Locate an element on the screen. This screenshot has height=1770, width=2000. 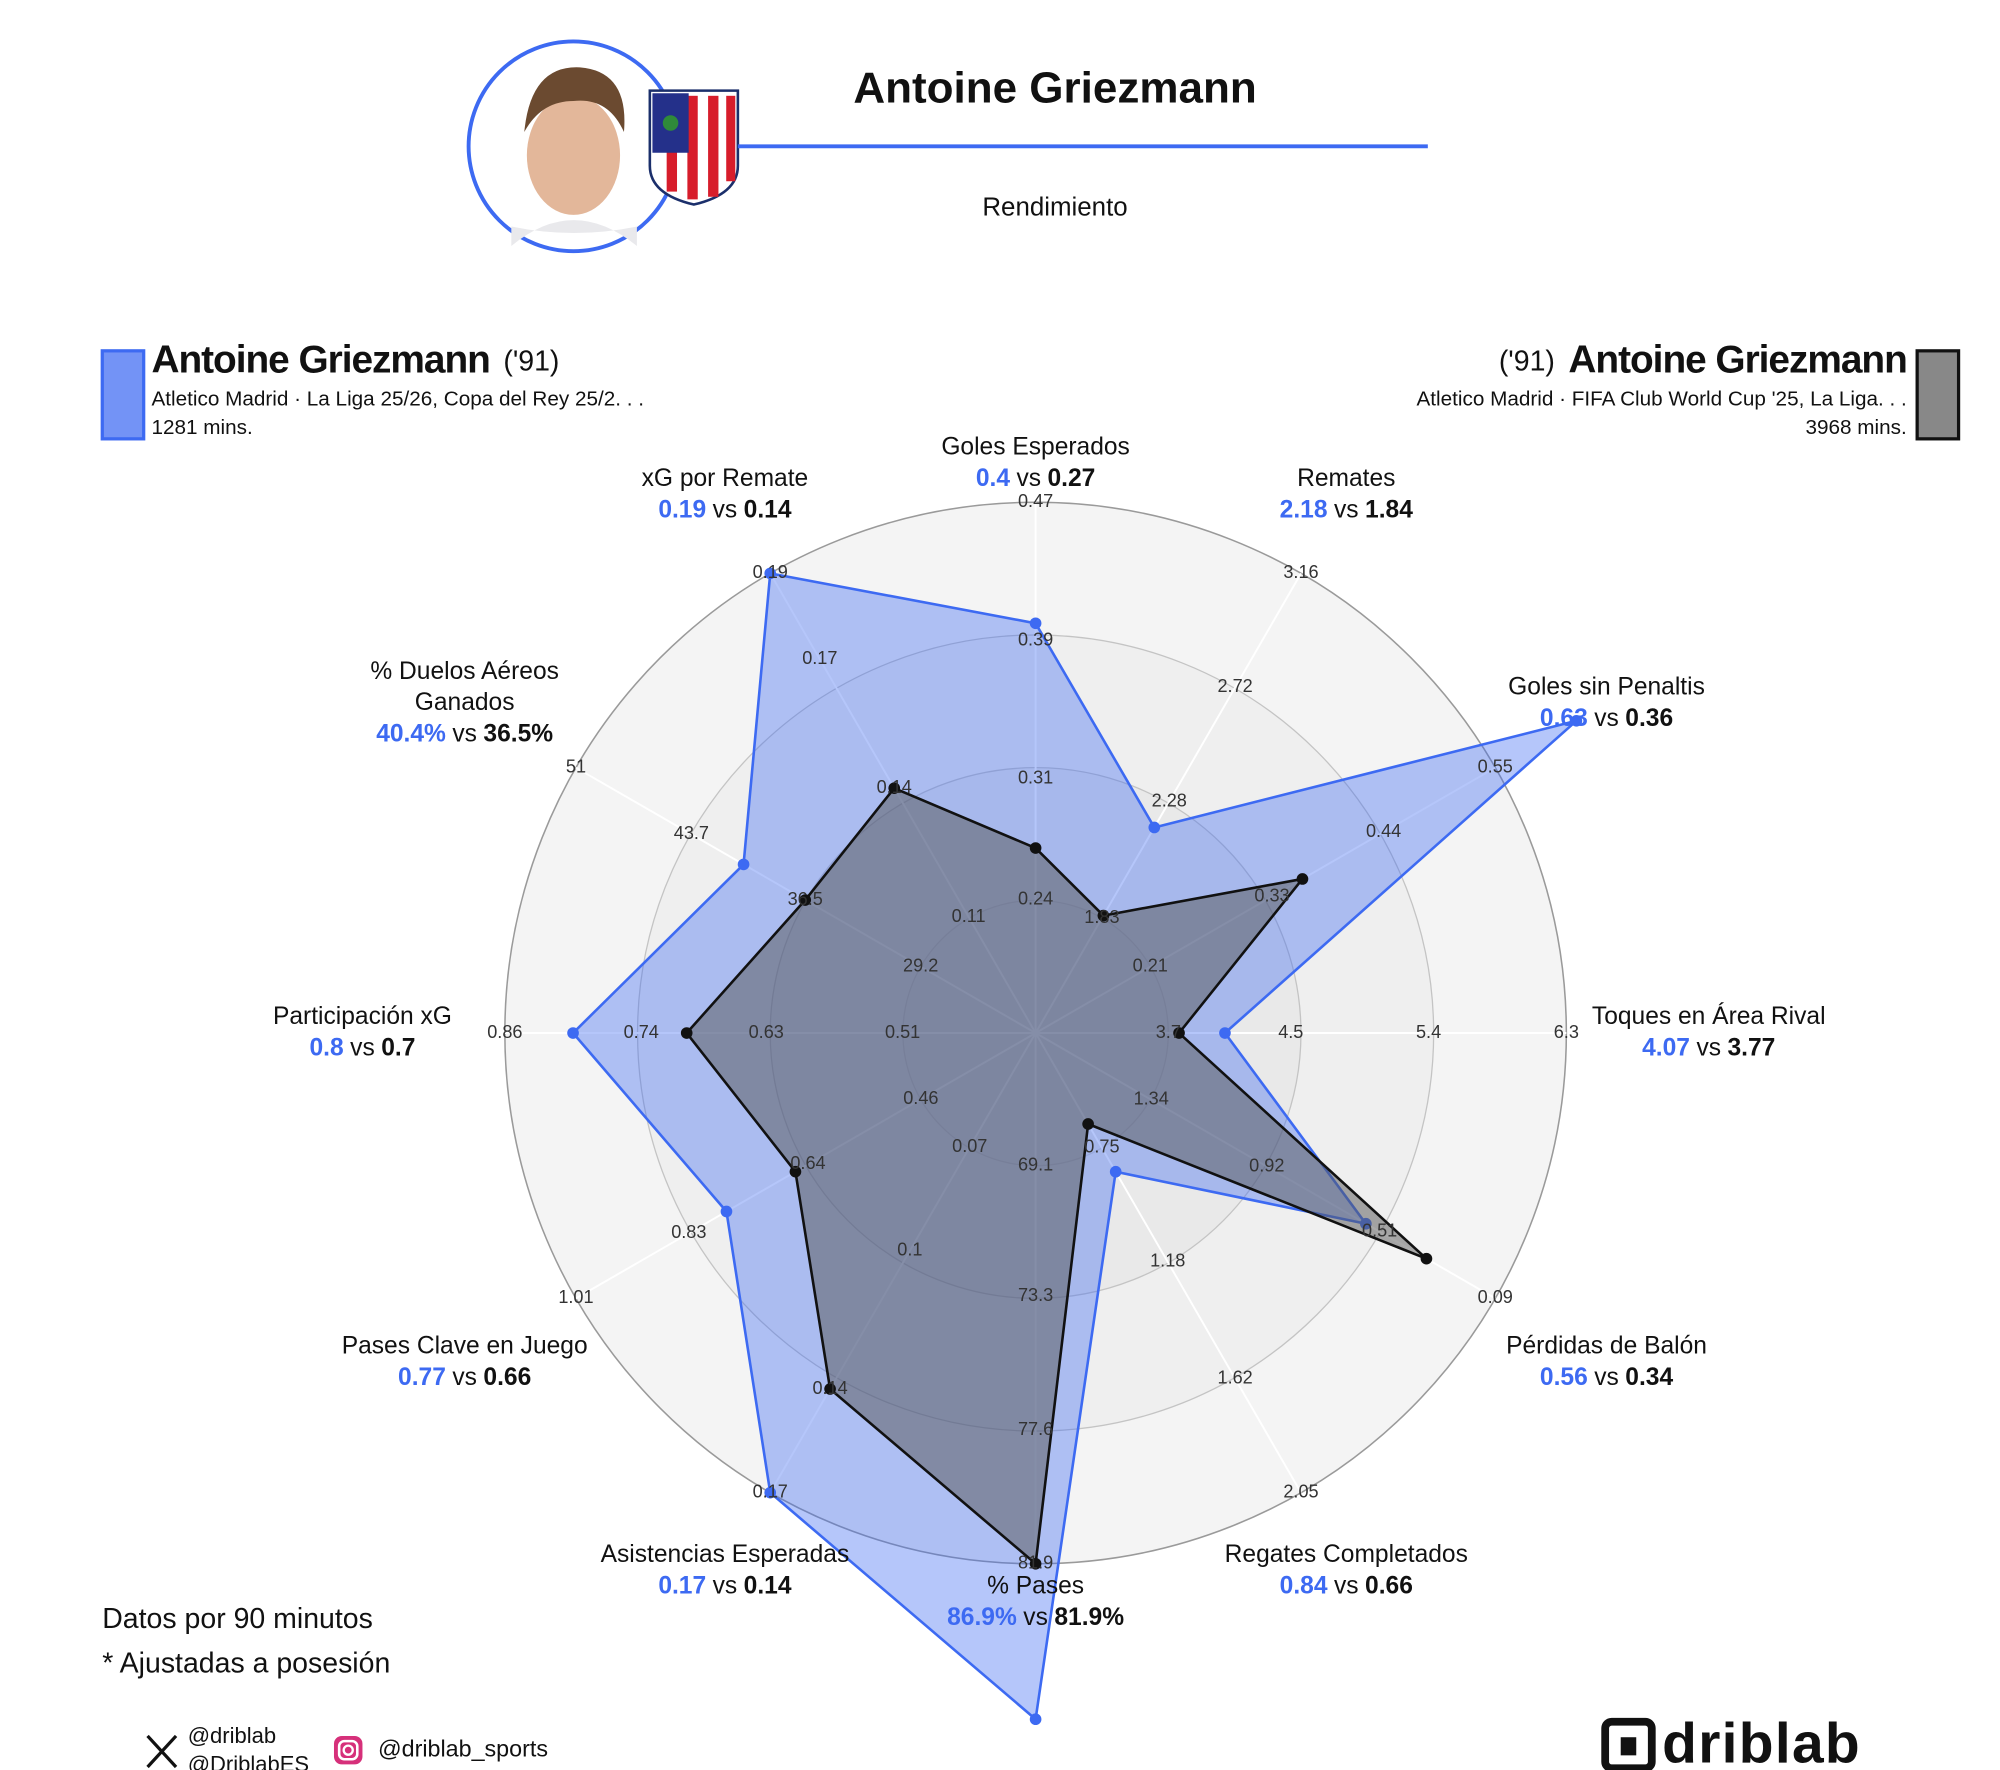
value-label: 40.4% is located at coordinates (411, 733).